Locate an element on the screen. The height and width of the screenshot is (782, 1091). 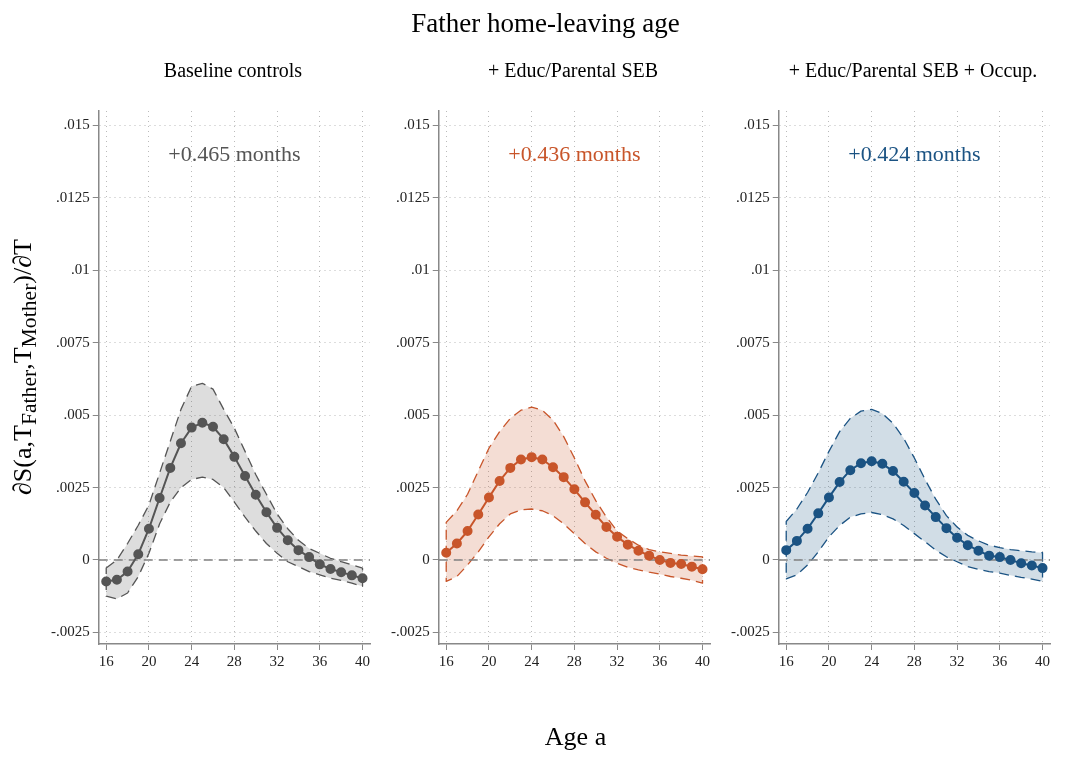
y-tick-label: -.0025 is located at coordinates (410, 631).